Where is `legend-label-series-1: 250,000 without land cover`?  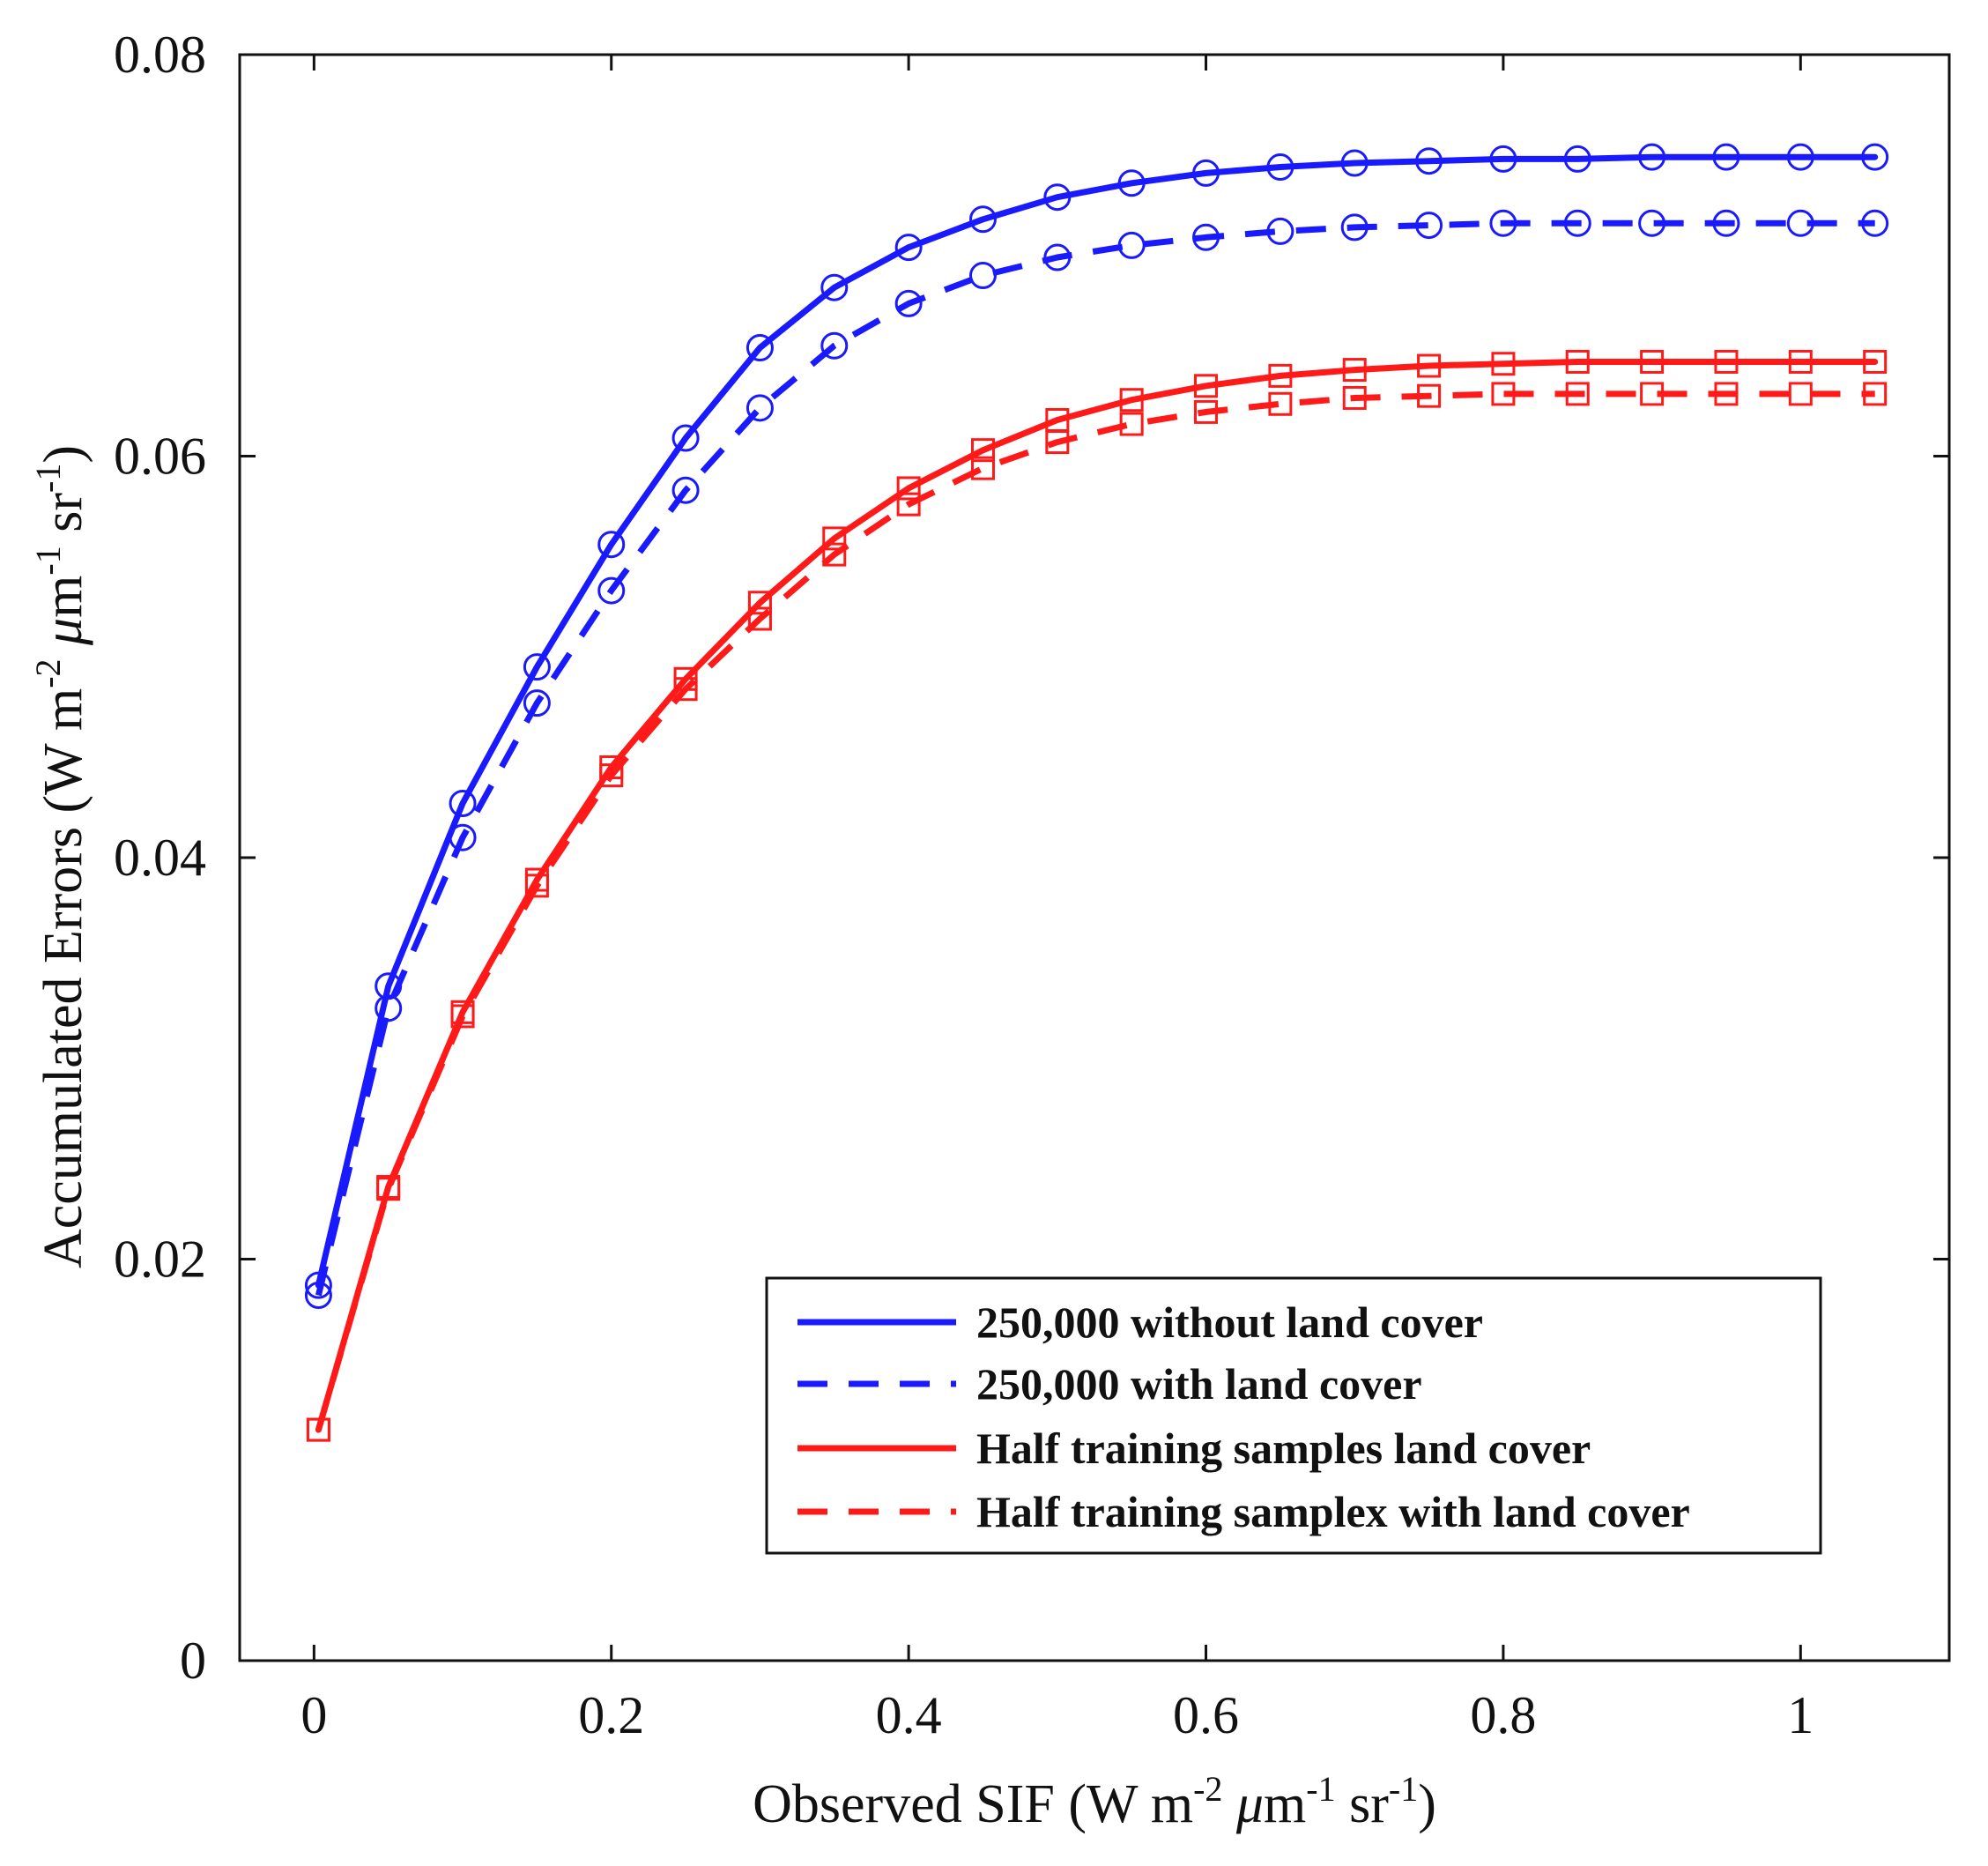 legend-label-series-1: 250,000 without land cover is located at coordinates (1230, 1322).